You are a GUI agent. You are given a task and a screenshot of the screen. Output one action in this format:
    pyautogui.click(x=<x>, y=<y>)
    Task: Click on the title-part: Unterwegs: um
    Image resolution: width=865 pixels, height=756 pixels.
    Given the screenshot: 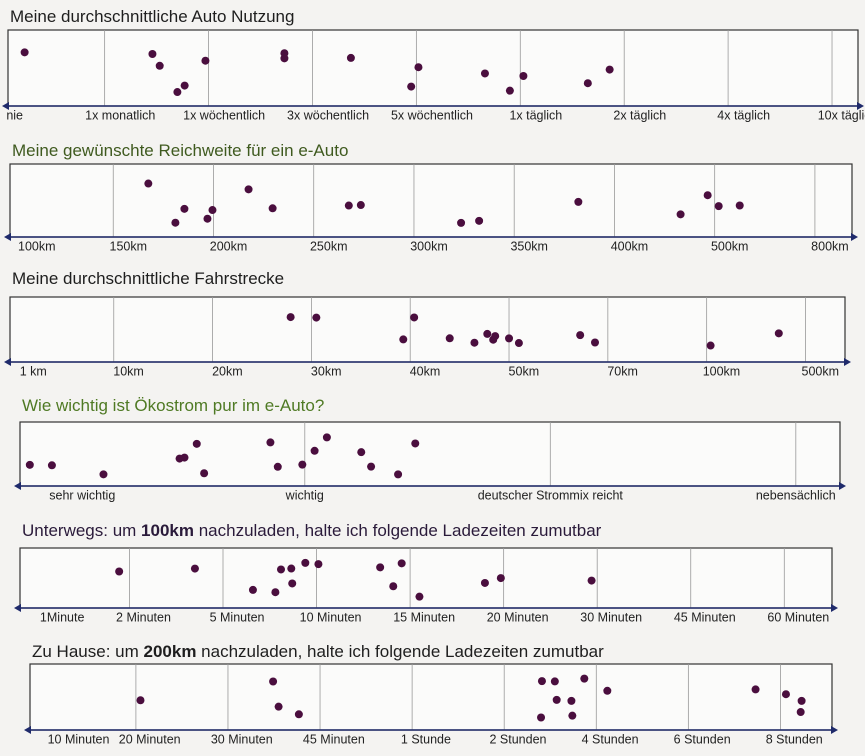 What is the action you would take?
    pyautogui.click(x=81, y=530)
    